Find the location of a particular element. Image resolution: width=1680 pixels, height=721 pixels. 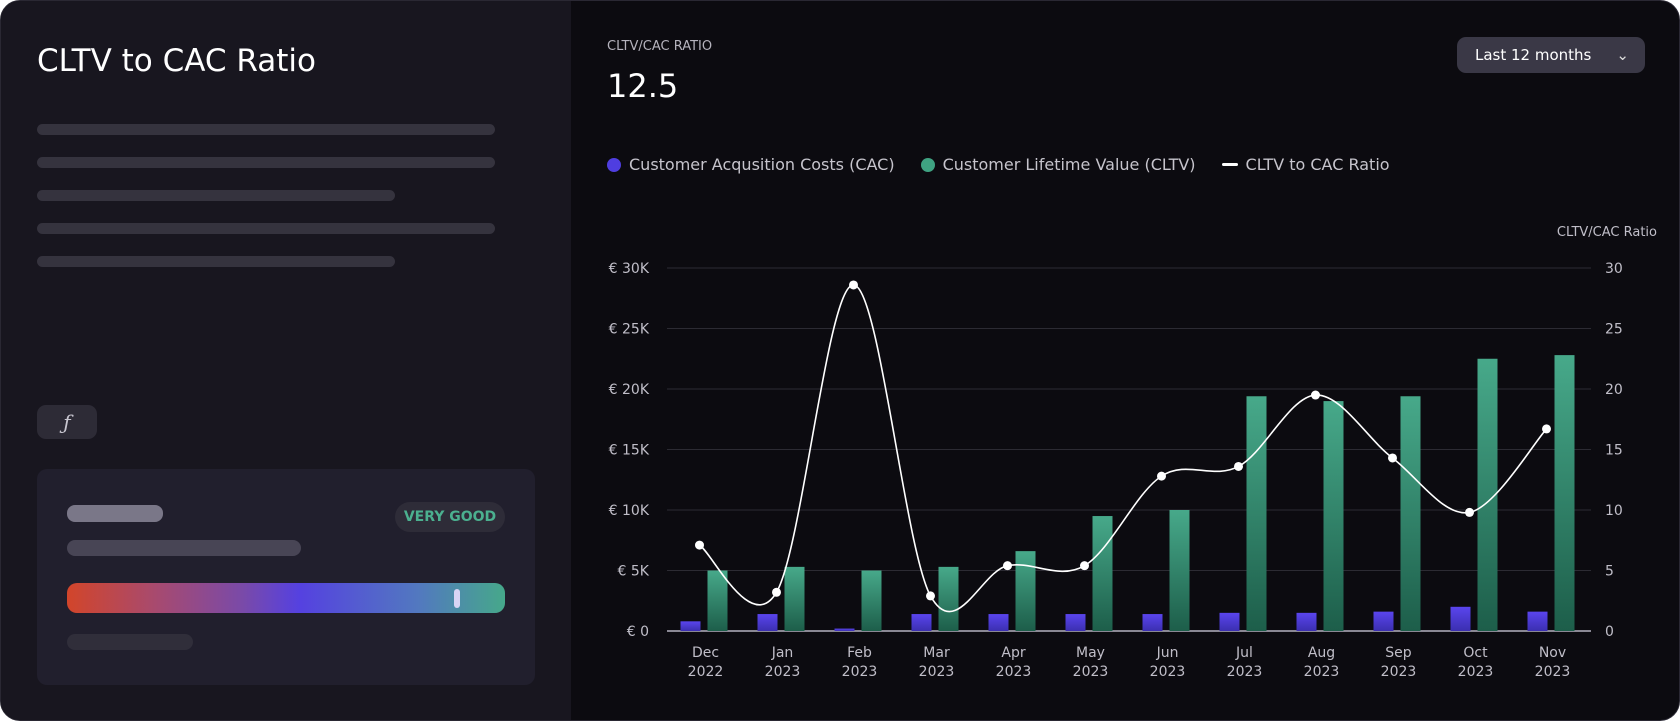

range-select-value: Last 12 months is located at coordinates (1533, 55).